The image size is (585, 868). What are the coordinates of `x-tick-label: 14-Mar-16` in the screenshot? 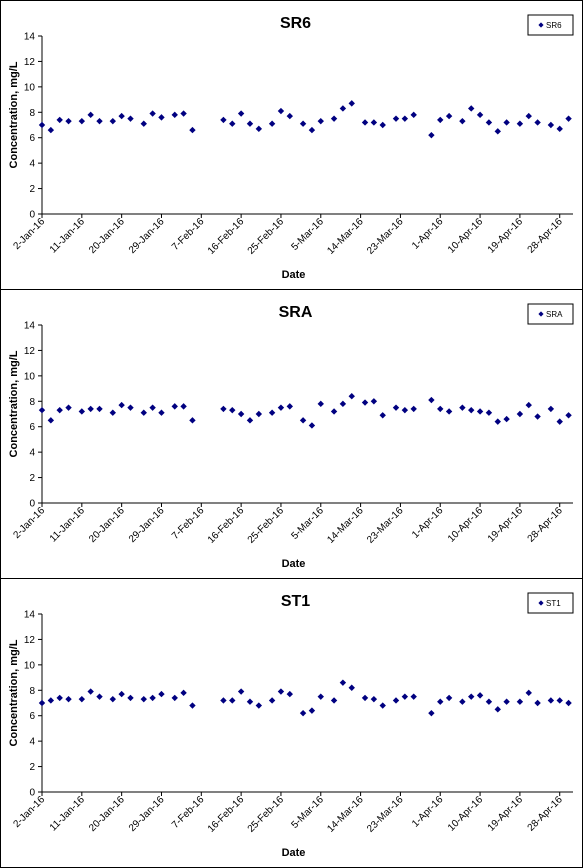 It's located at (345, 814).